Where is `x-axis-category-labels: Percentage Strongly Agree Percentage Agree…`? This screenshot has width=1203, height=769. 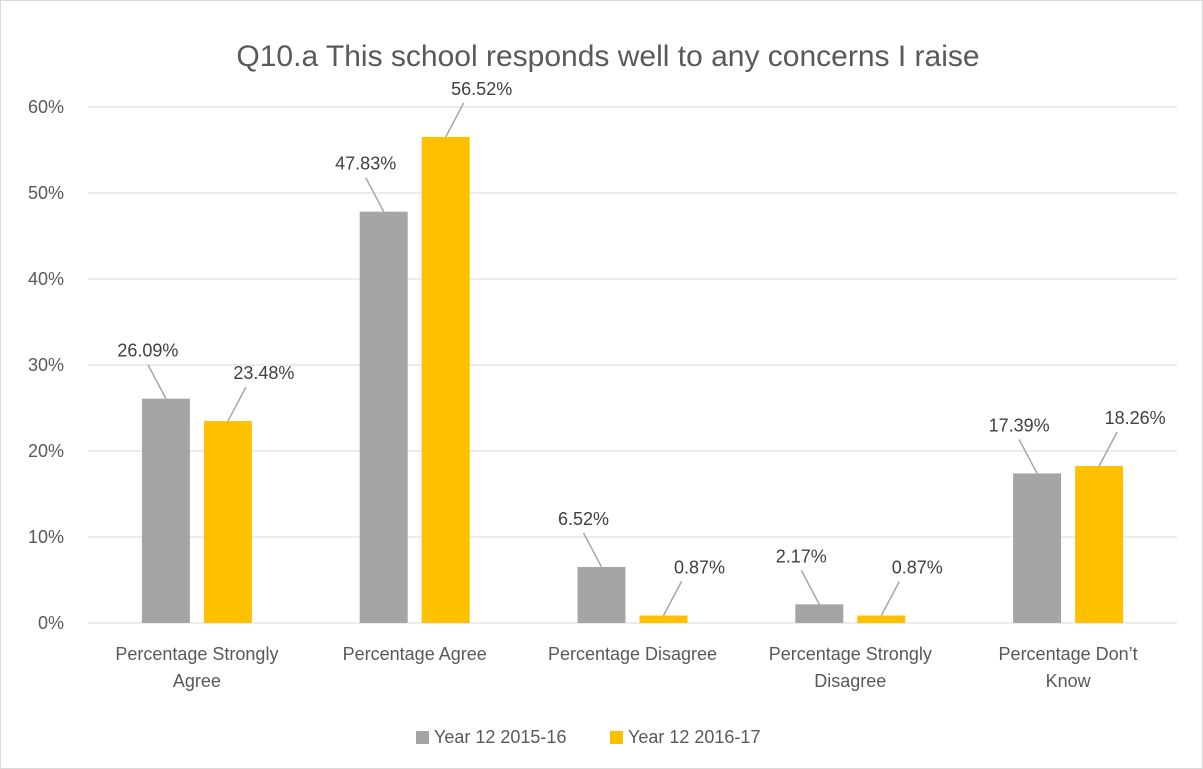
x-axis-category-labels: Percentage Strongly Agree Percentage Agree… is located at coordinates (626, 667).